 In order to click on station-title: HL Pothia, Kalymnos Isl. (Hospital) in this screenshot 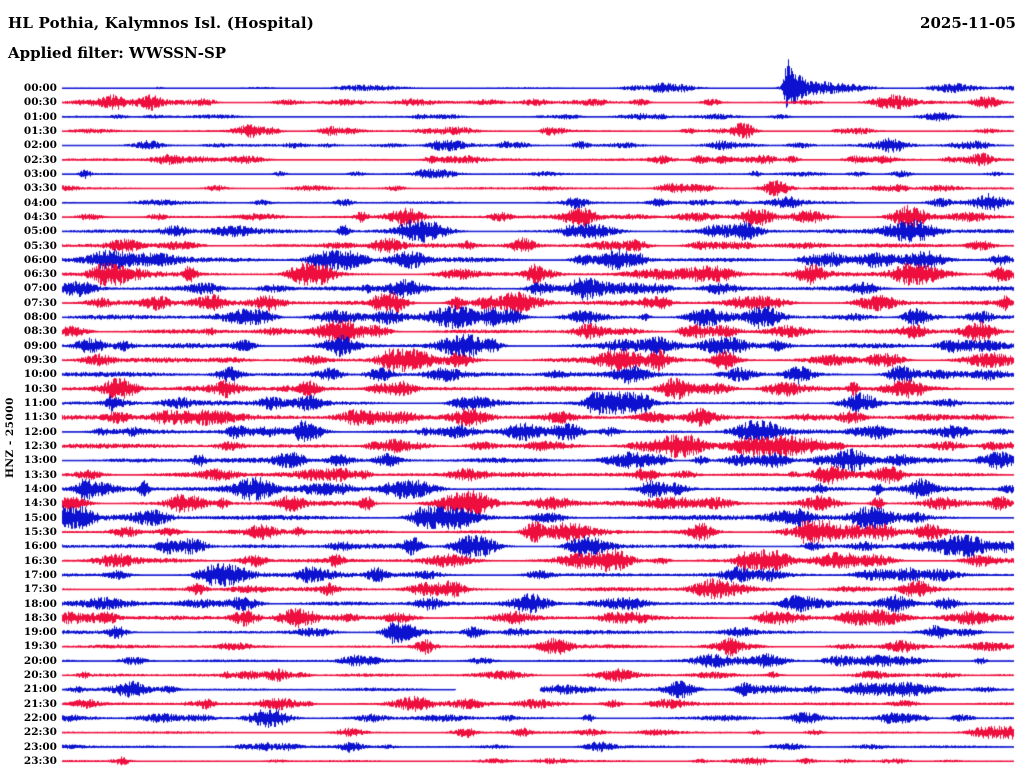, I will do `click(161, 23)`.